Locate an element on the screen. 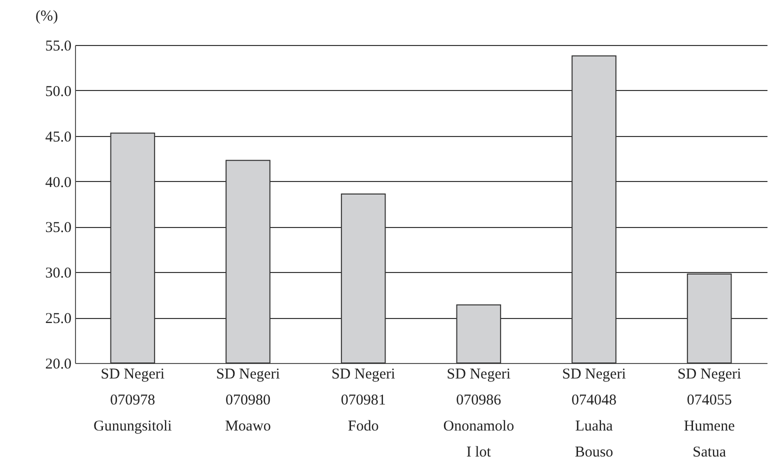 This screenshot has height=473, width=770. y-tick-label: 40.0 is located at coordinates (58, 182).